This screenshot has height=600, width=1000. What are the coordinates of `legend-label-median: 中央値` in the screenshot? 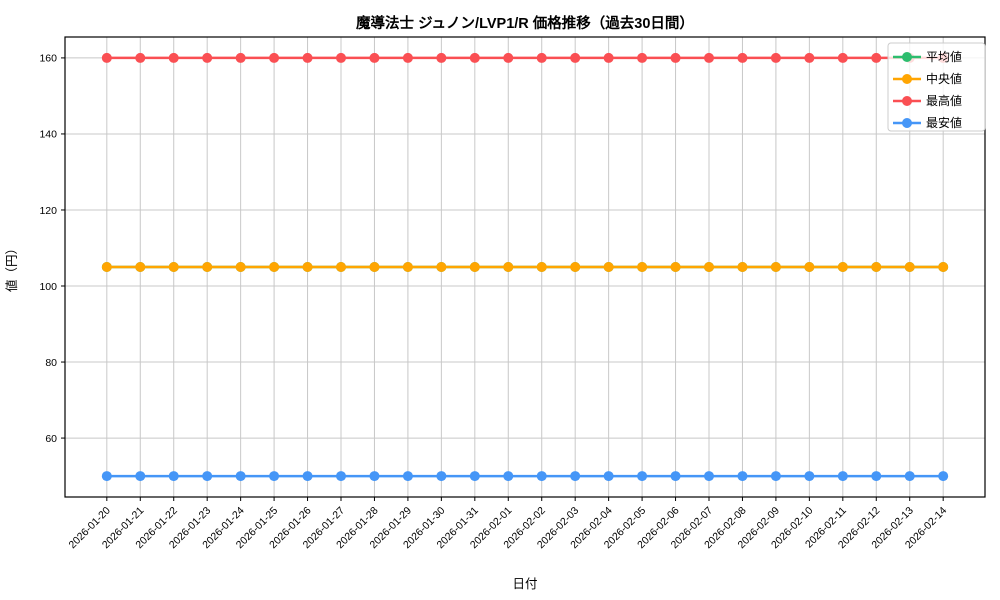 It's located at (944, 78).